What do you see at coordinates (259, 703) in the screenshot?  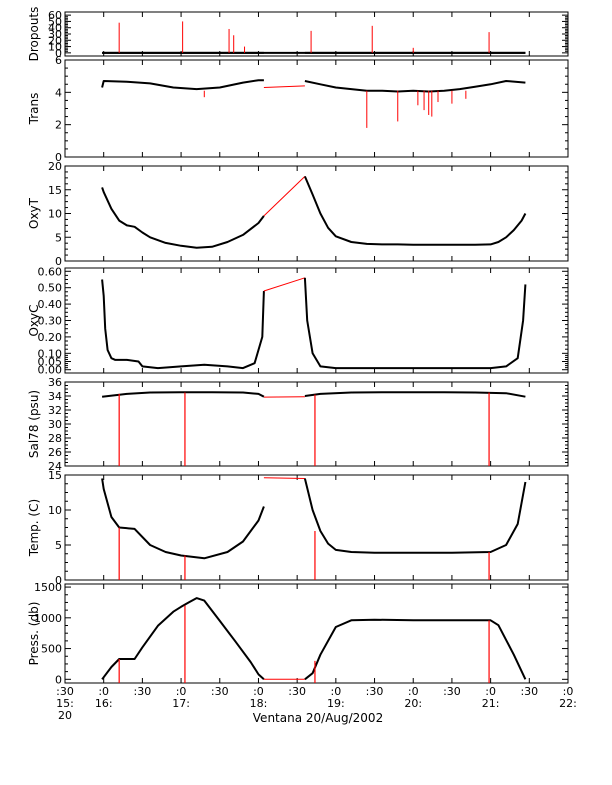 I see `x-tick-label: 18:` at bounding box center [259, 703].